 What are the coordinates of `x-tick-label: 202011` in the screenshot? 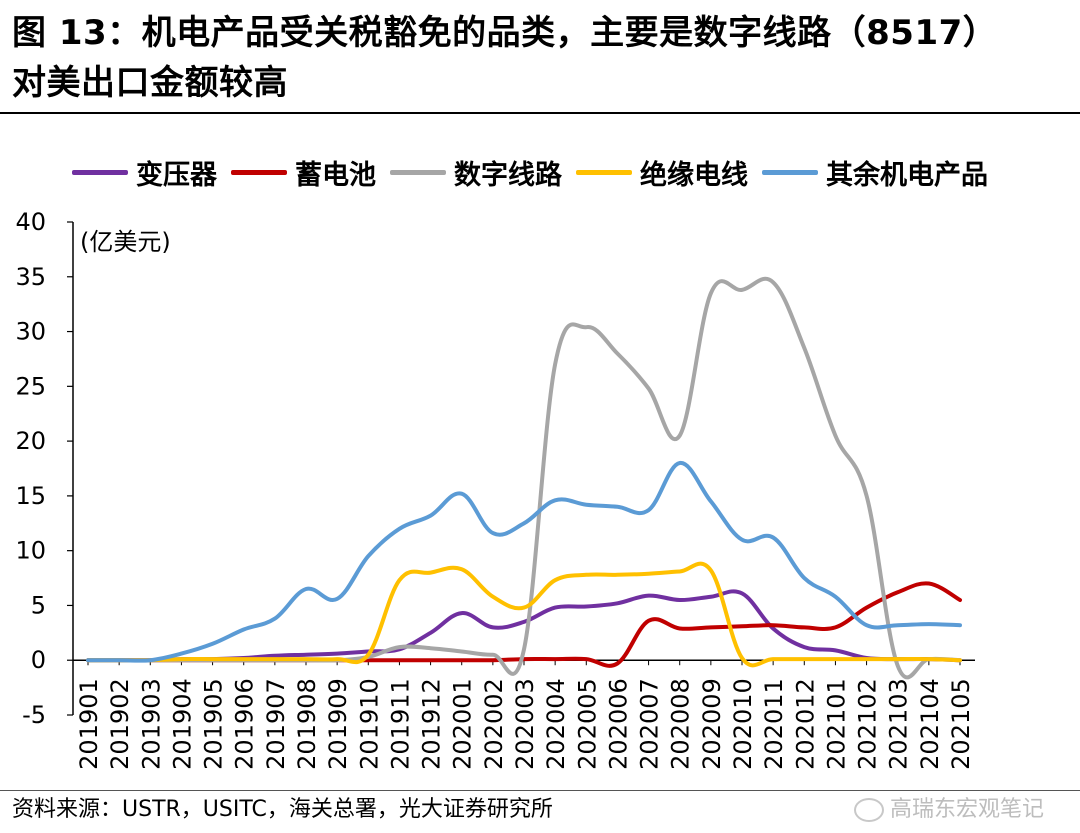 It's located at (774, 724).